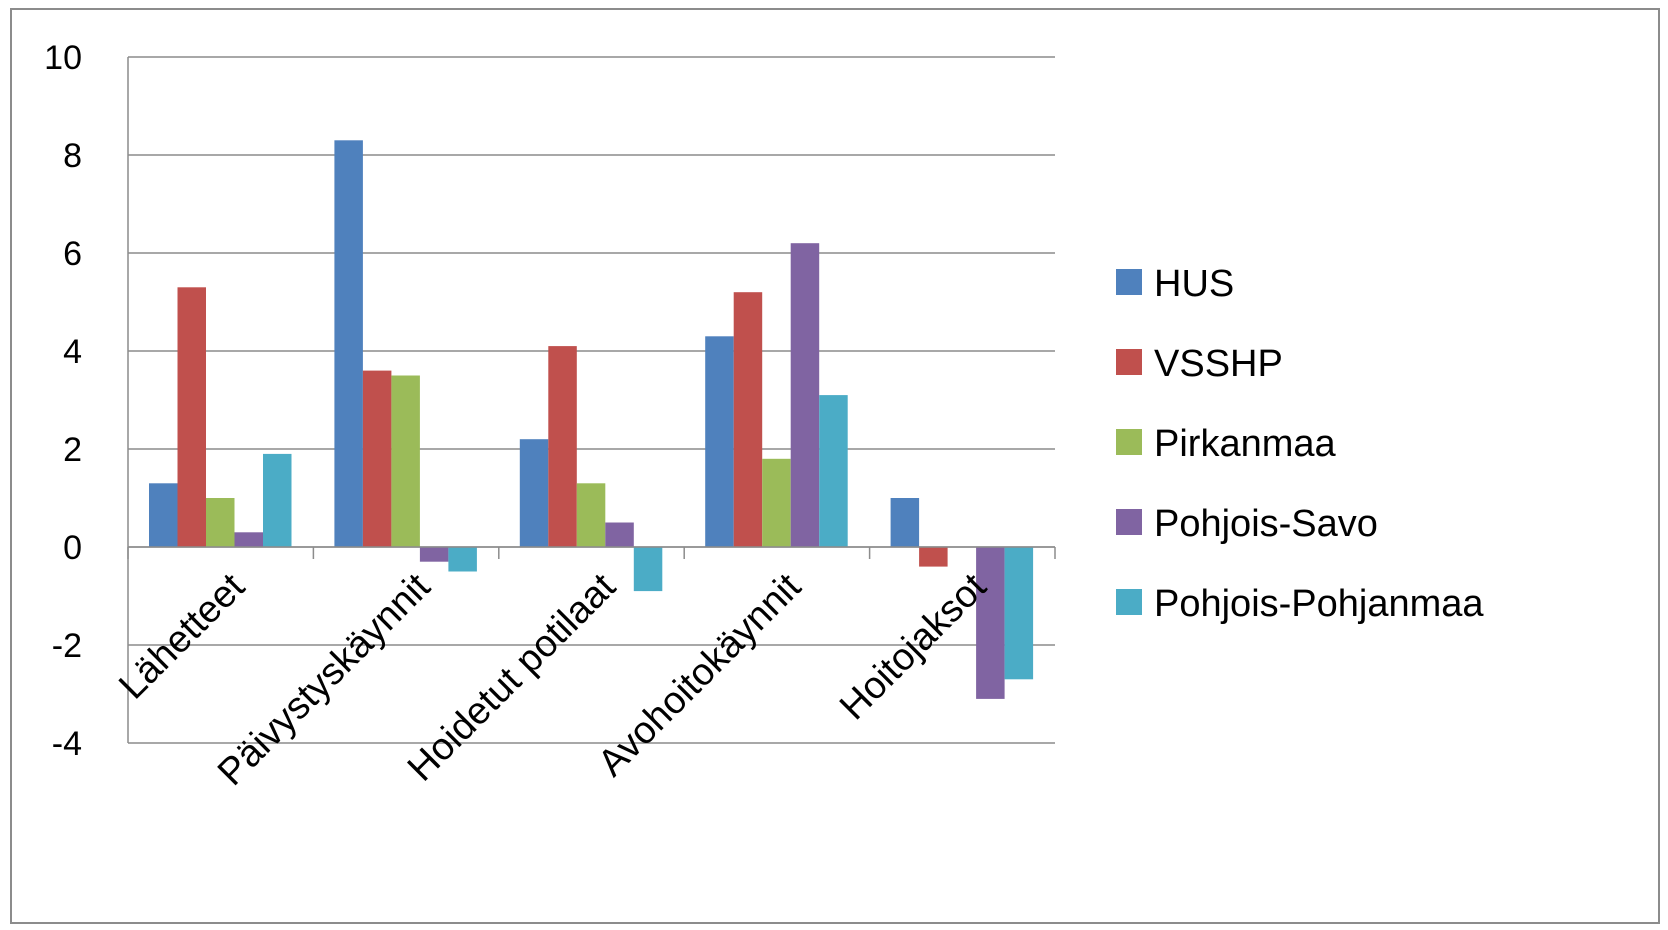 This screenshot has height=930, width=1668. What do you see at coordinates (72, 548) in the screenshot?
I see `y-tick-label: 0` at bounding box center [72, 548].